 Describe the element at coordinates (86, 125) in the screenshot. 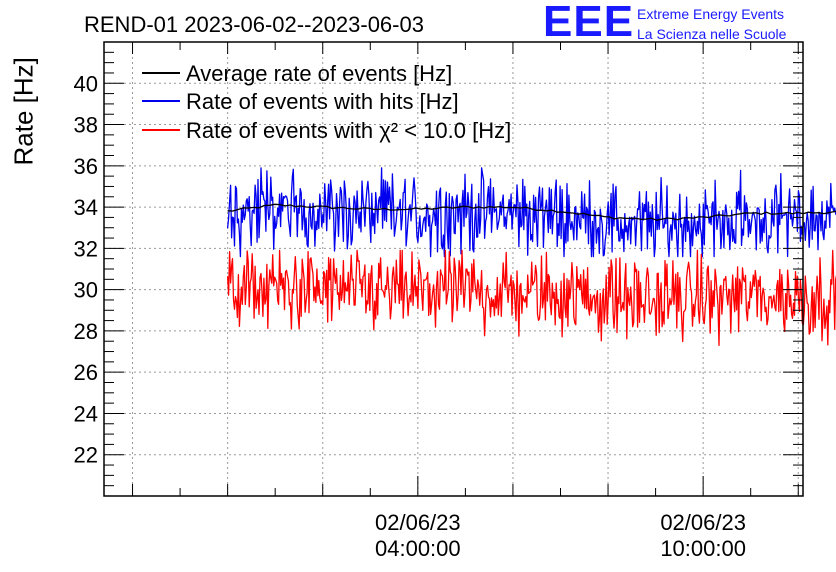

I see `y-tick-label: 38` at that location.